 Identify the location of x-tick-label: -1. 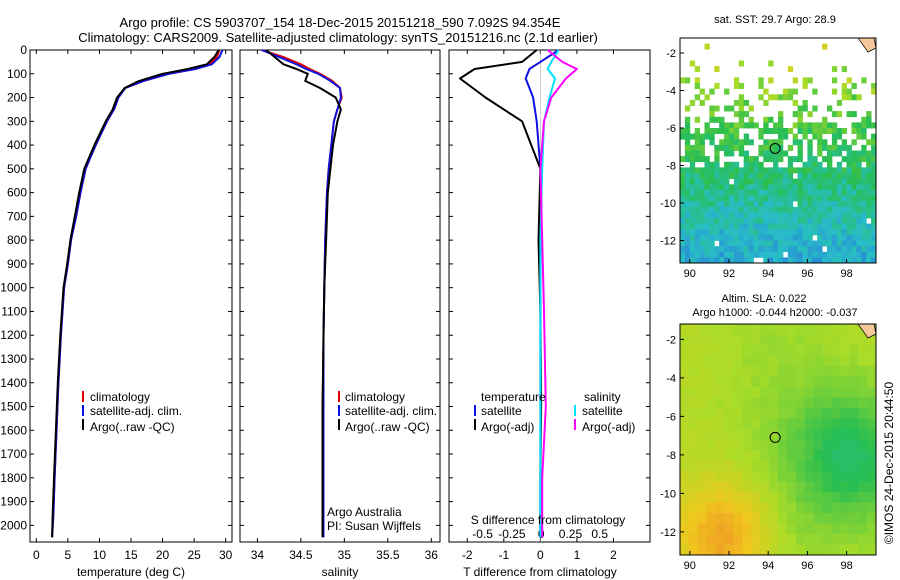
(503, 555).